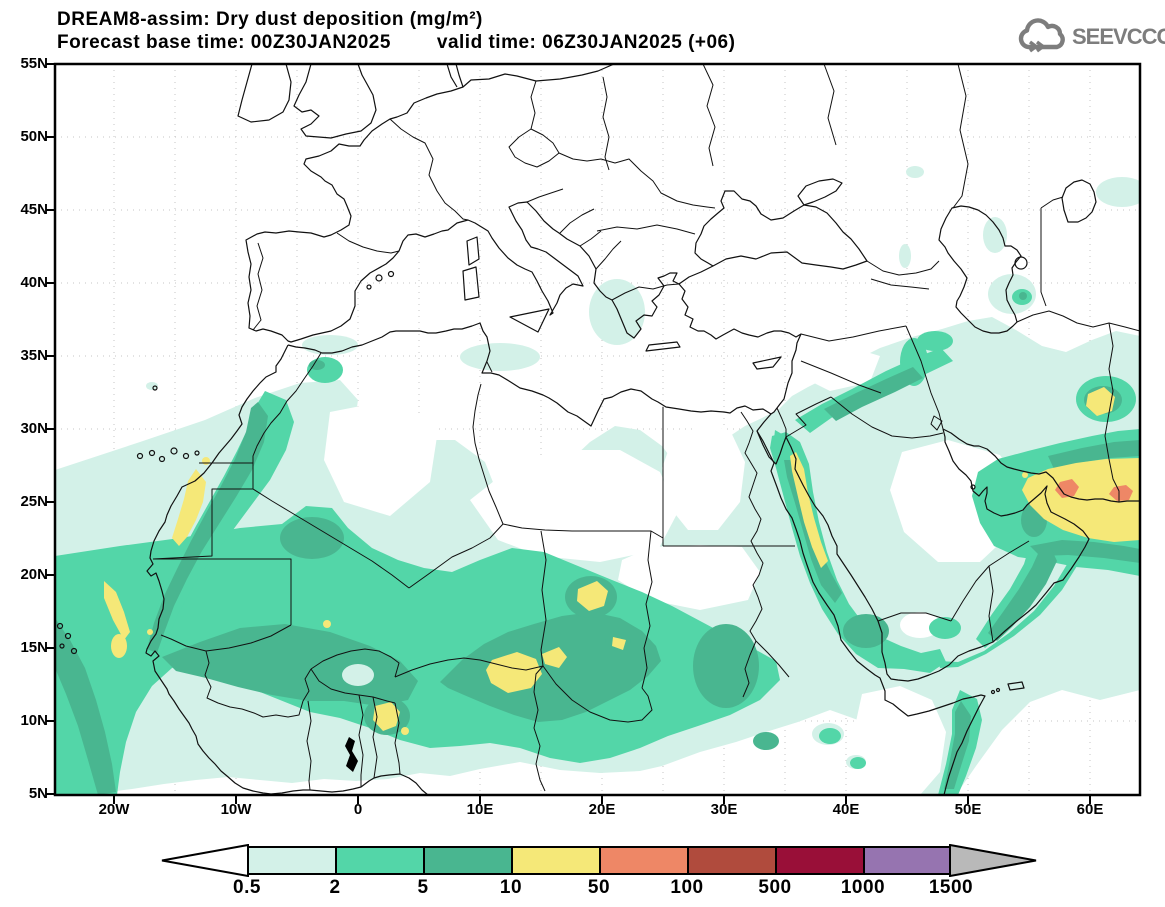 The width and height of the screenshot is (1165, 907). I want to click on colorbar-tick-value: 1500, so click(951, 887).